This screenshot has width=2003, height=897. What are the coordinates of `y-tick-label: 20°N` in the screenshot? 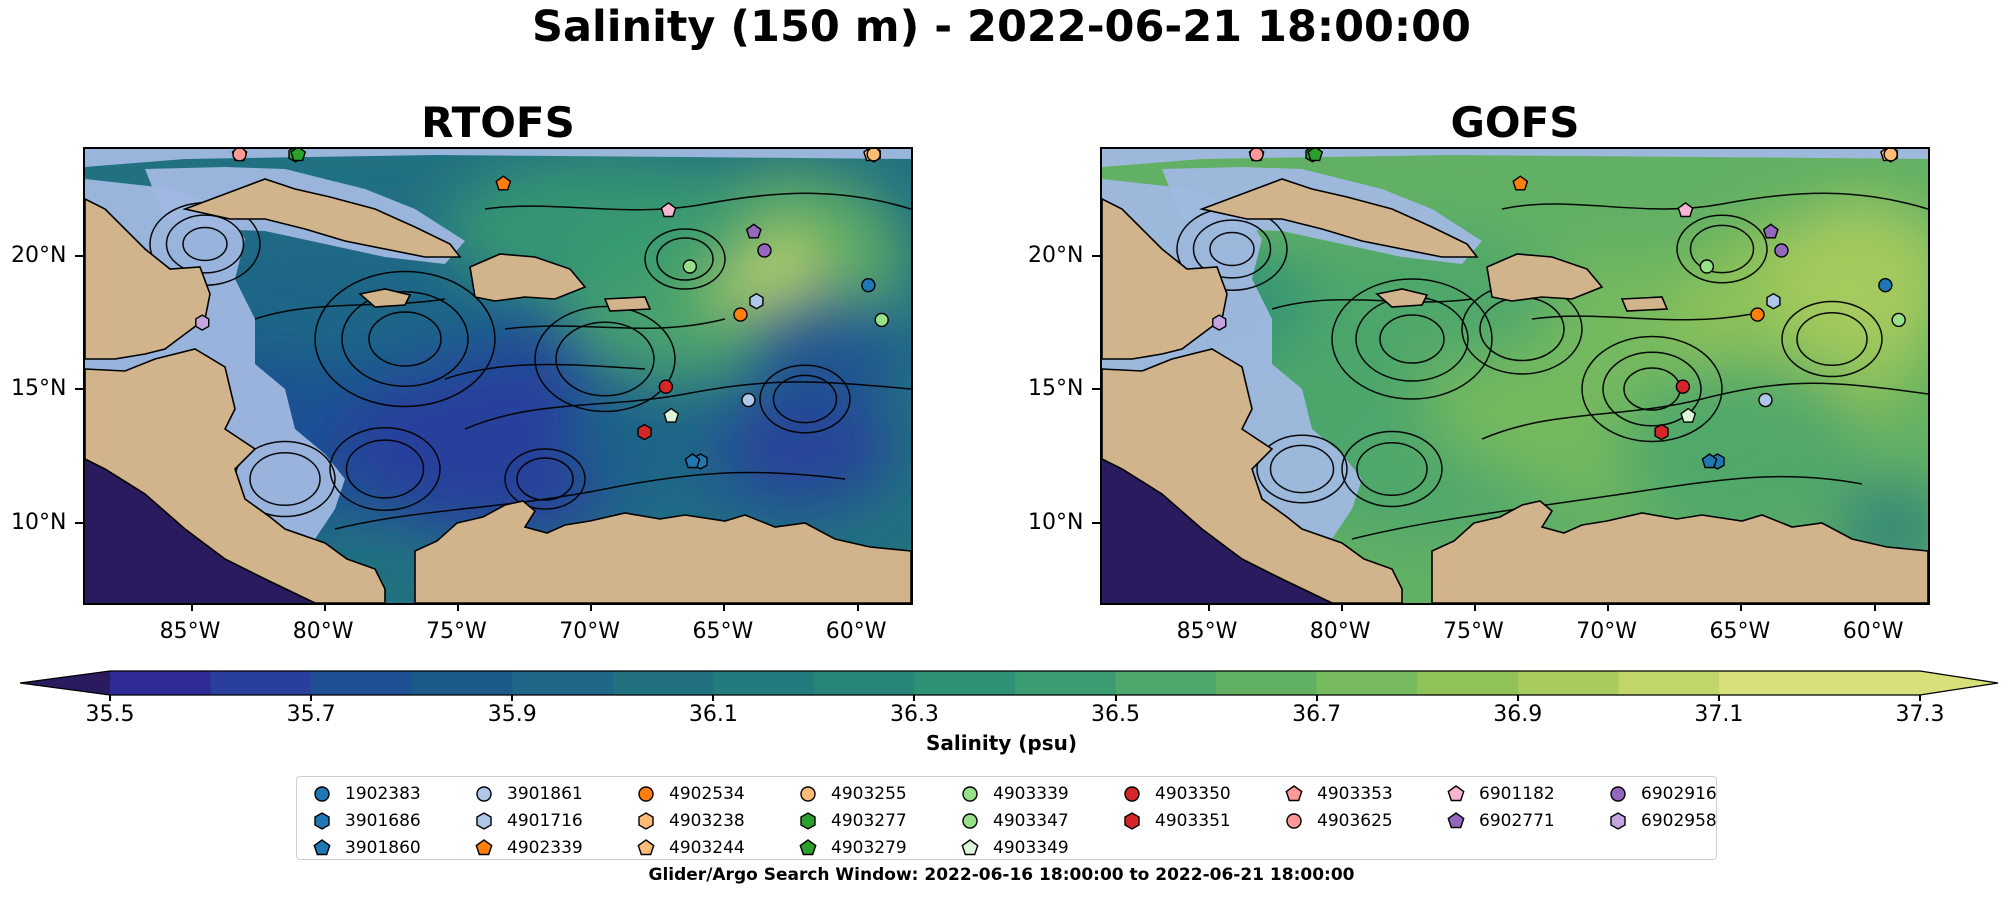 It's located at (39, 255).